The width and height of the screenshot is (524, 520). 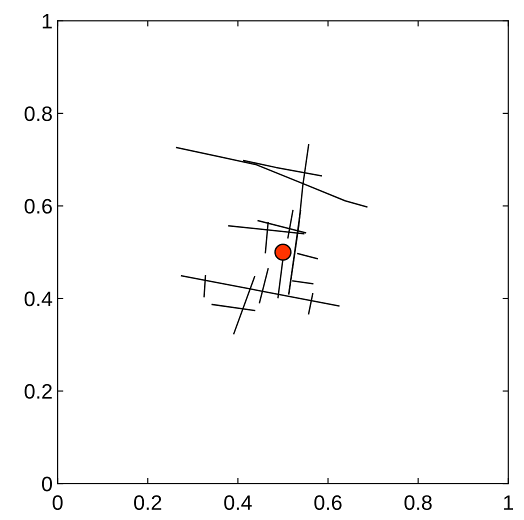 I want to click on y-tick-label: 0.6, so click(x=38, y=206).